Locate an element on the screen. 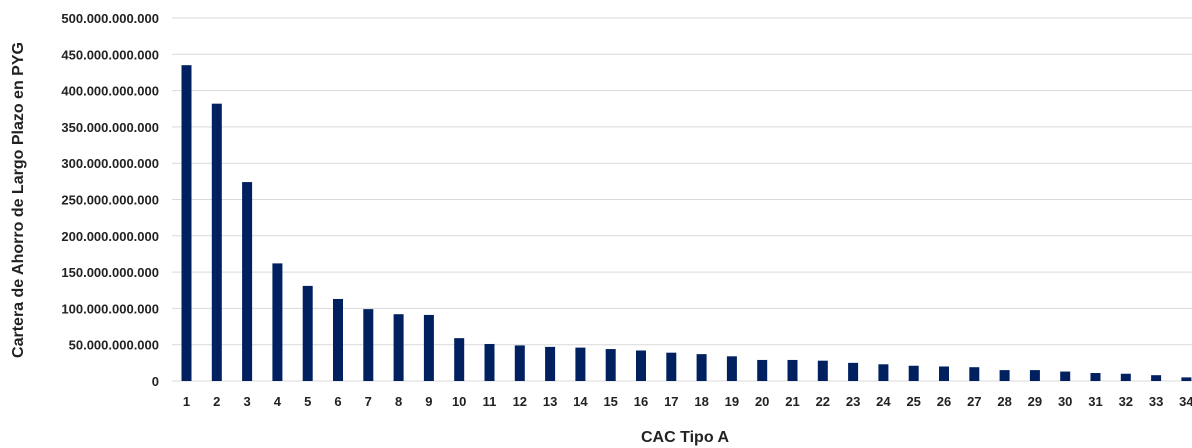 The width and height of the screenshot is (1192, 448). y-tick-label: 250.000.000.000 is located at coordinates (110, 200).